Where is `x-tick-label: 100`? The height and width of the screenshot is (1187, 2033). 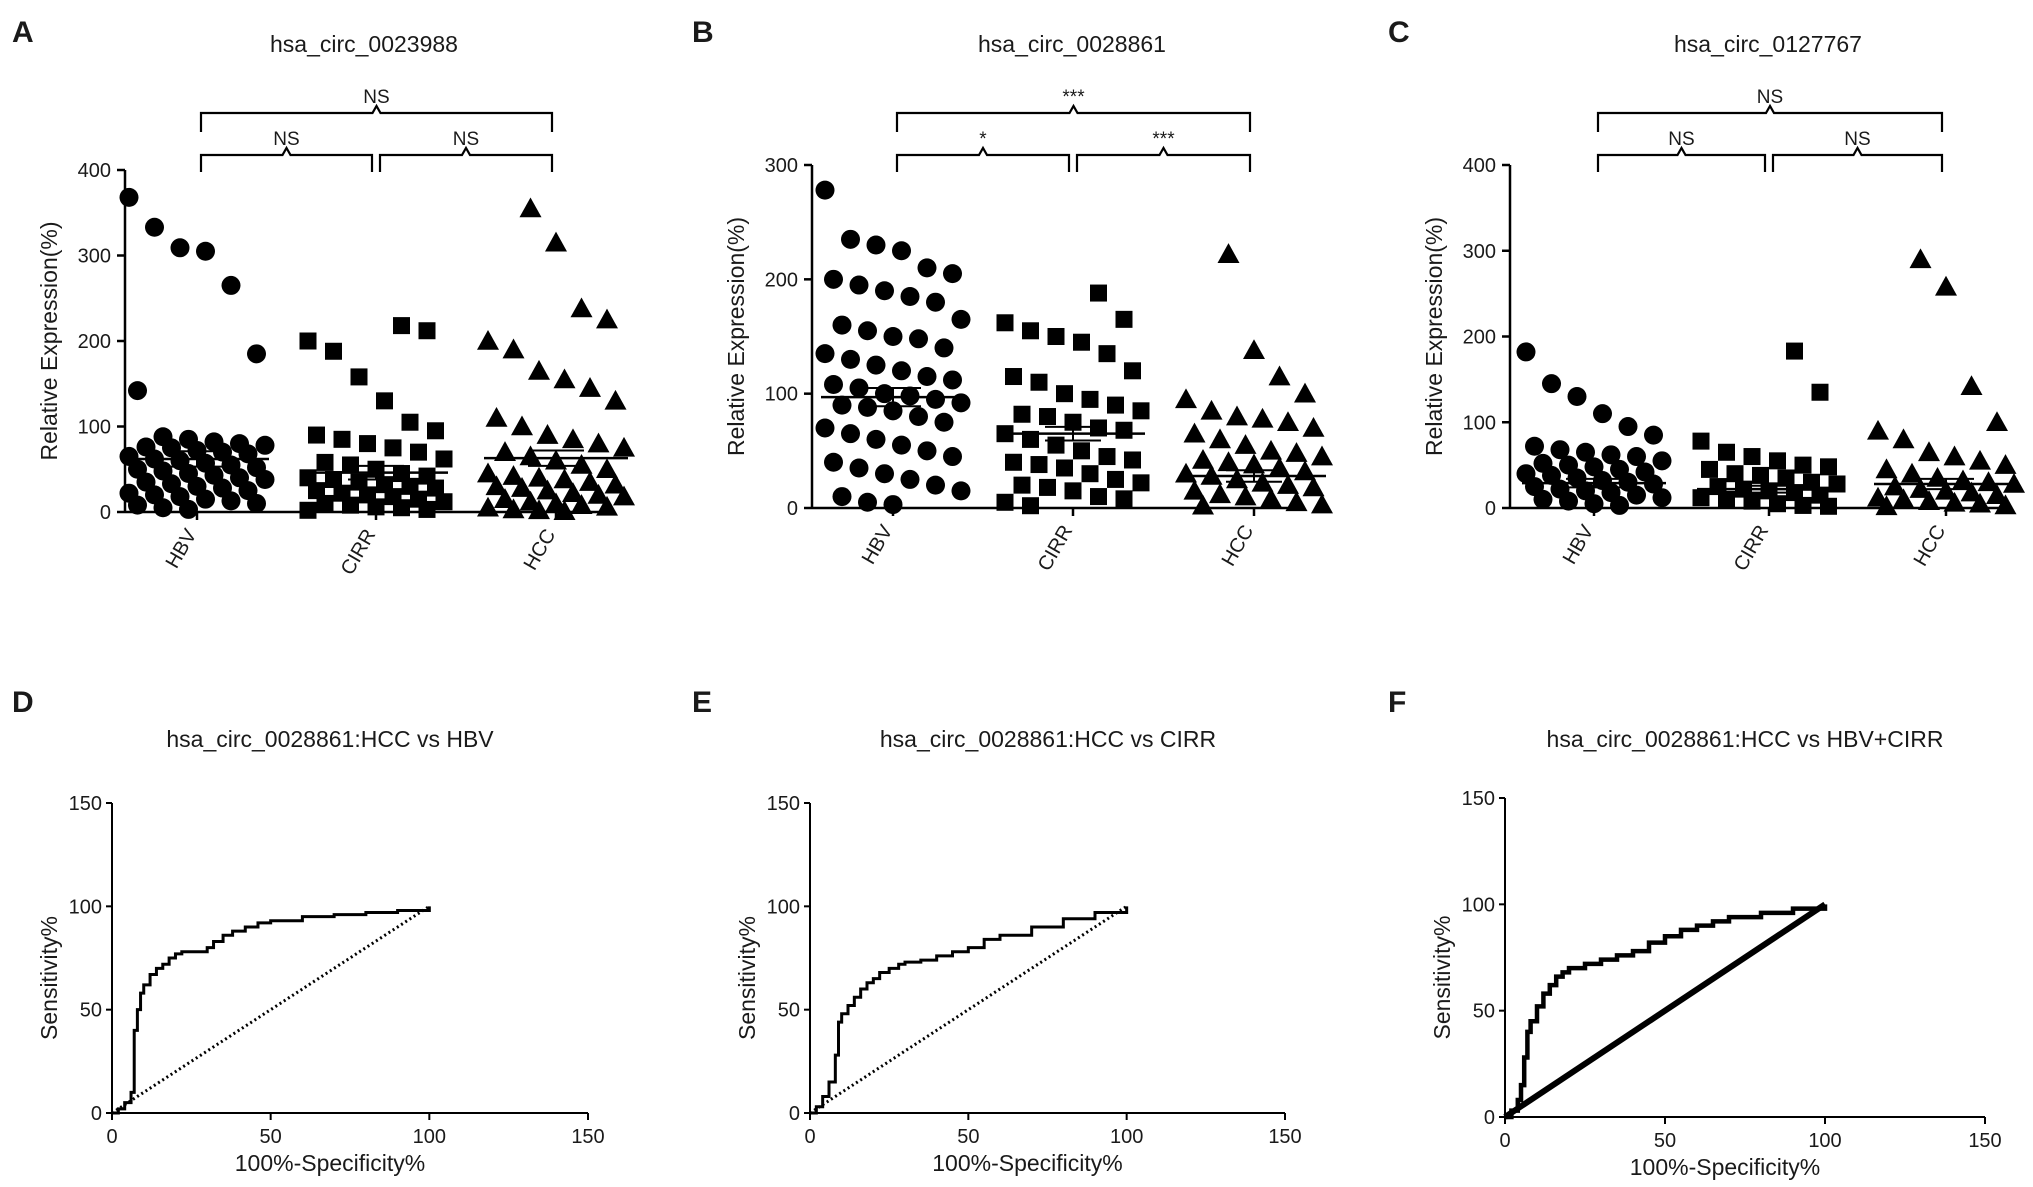 x-tick-label: 100 is located at coordinates (1824, 1141).